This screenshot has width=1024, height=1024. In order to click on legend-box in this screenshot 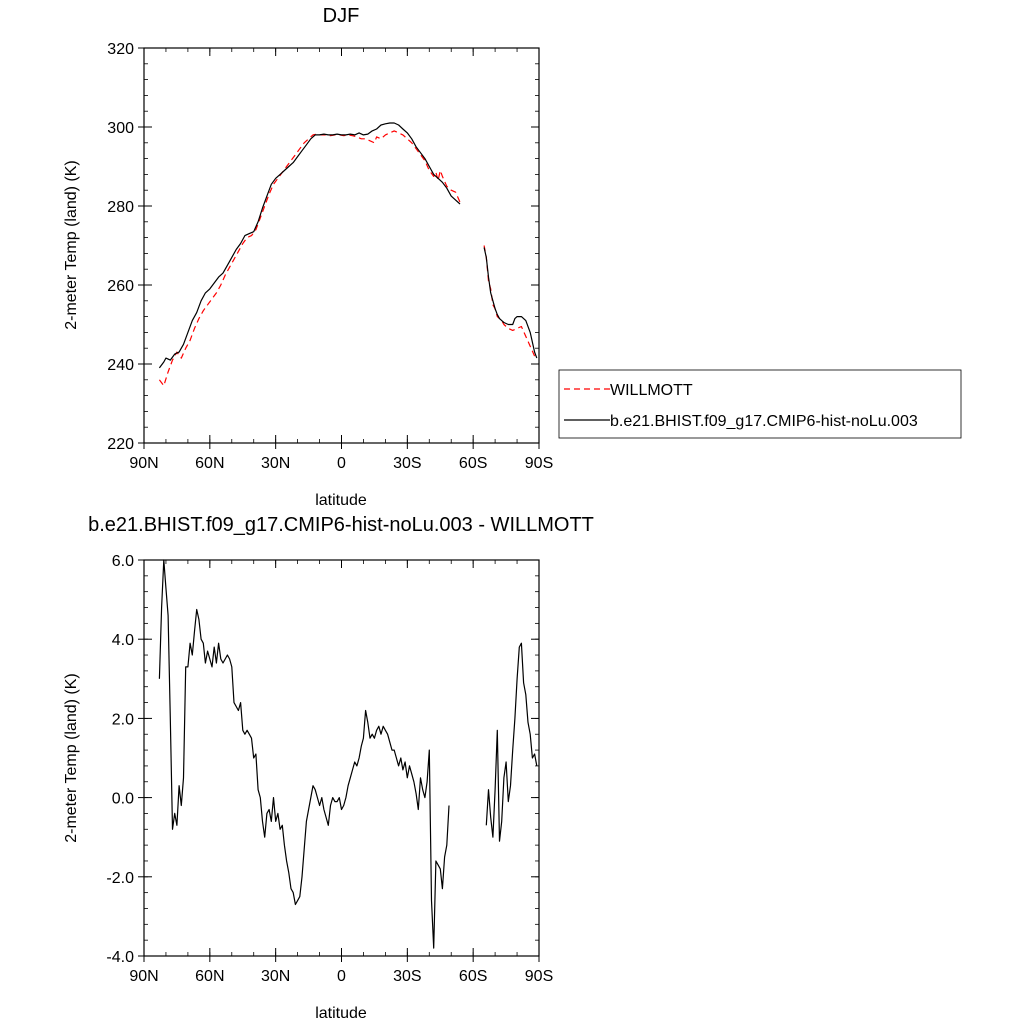, I will do `click(760, 404)`.